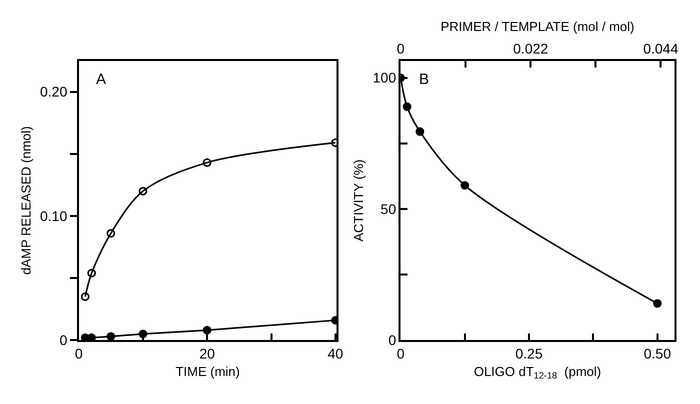 This screenshot has height=404, width=700. Describe the element at coordinates (207, 354) in the screenshot. I see `x-tick-label: 20` at that location.